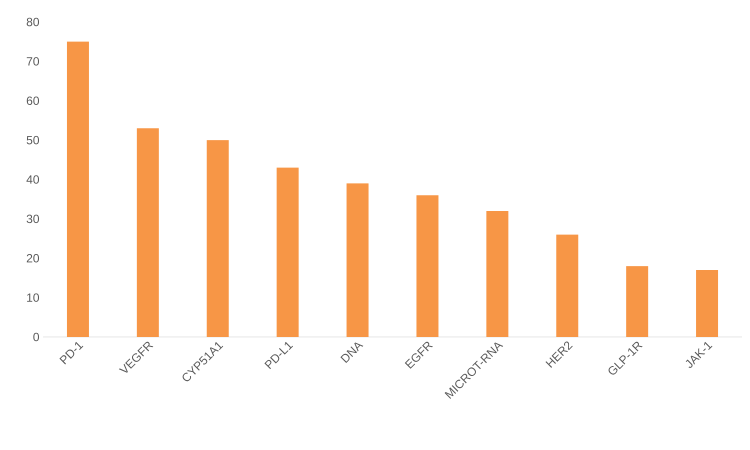 This screenshot has width=750, height=450. I want to click on y-tick-label: 40, so click(33, 179).